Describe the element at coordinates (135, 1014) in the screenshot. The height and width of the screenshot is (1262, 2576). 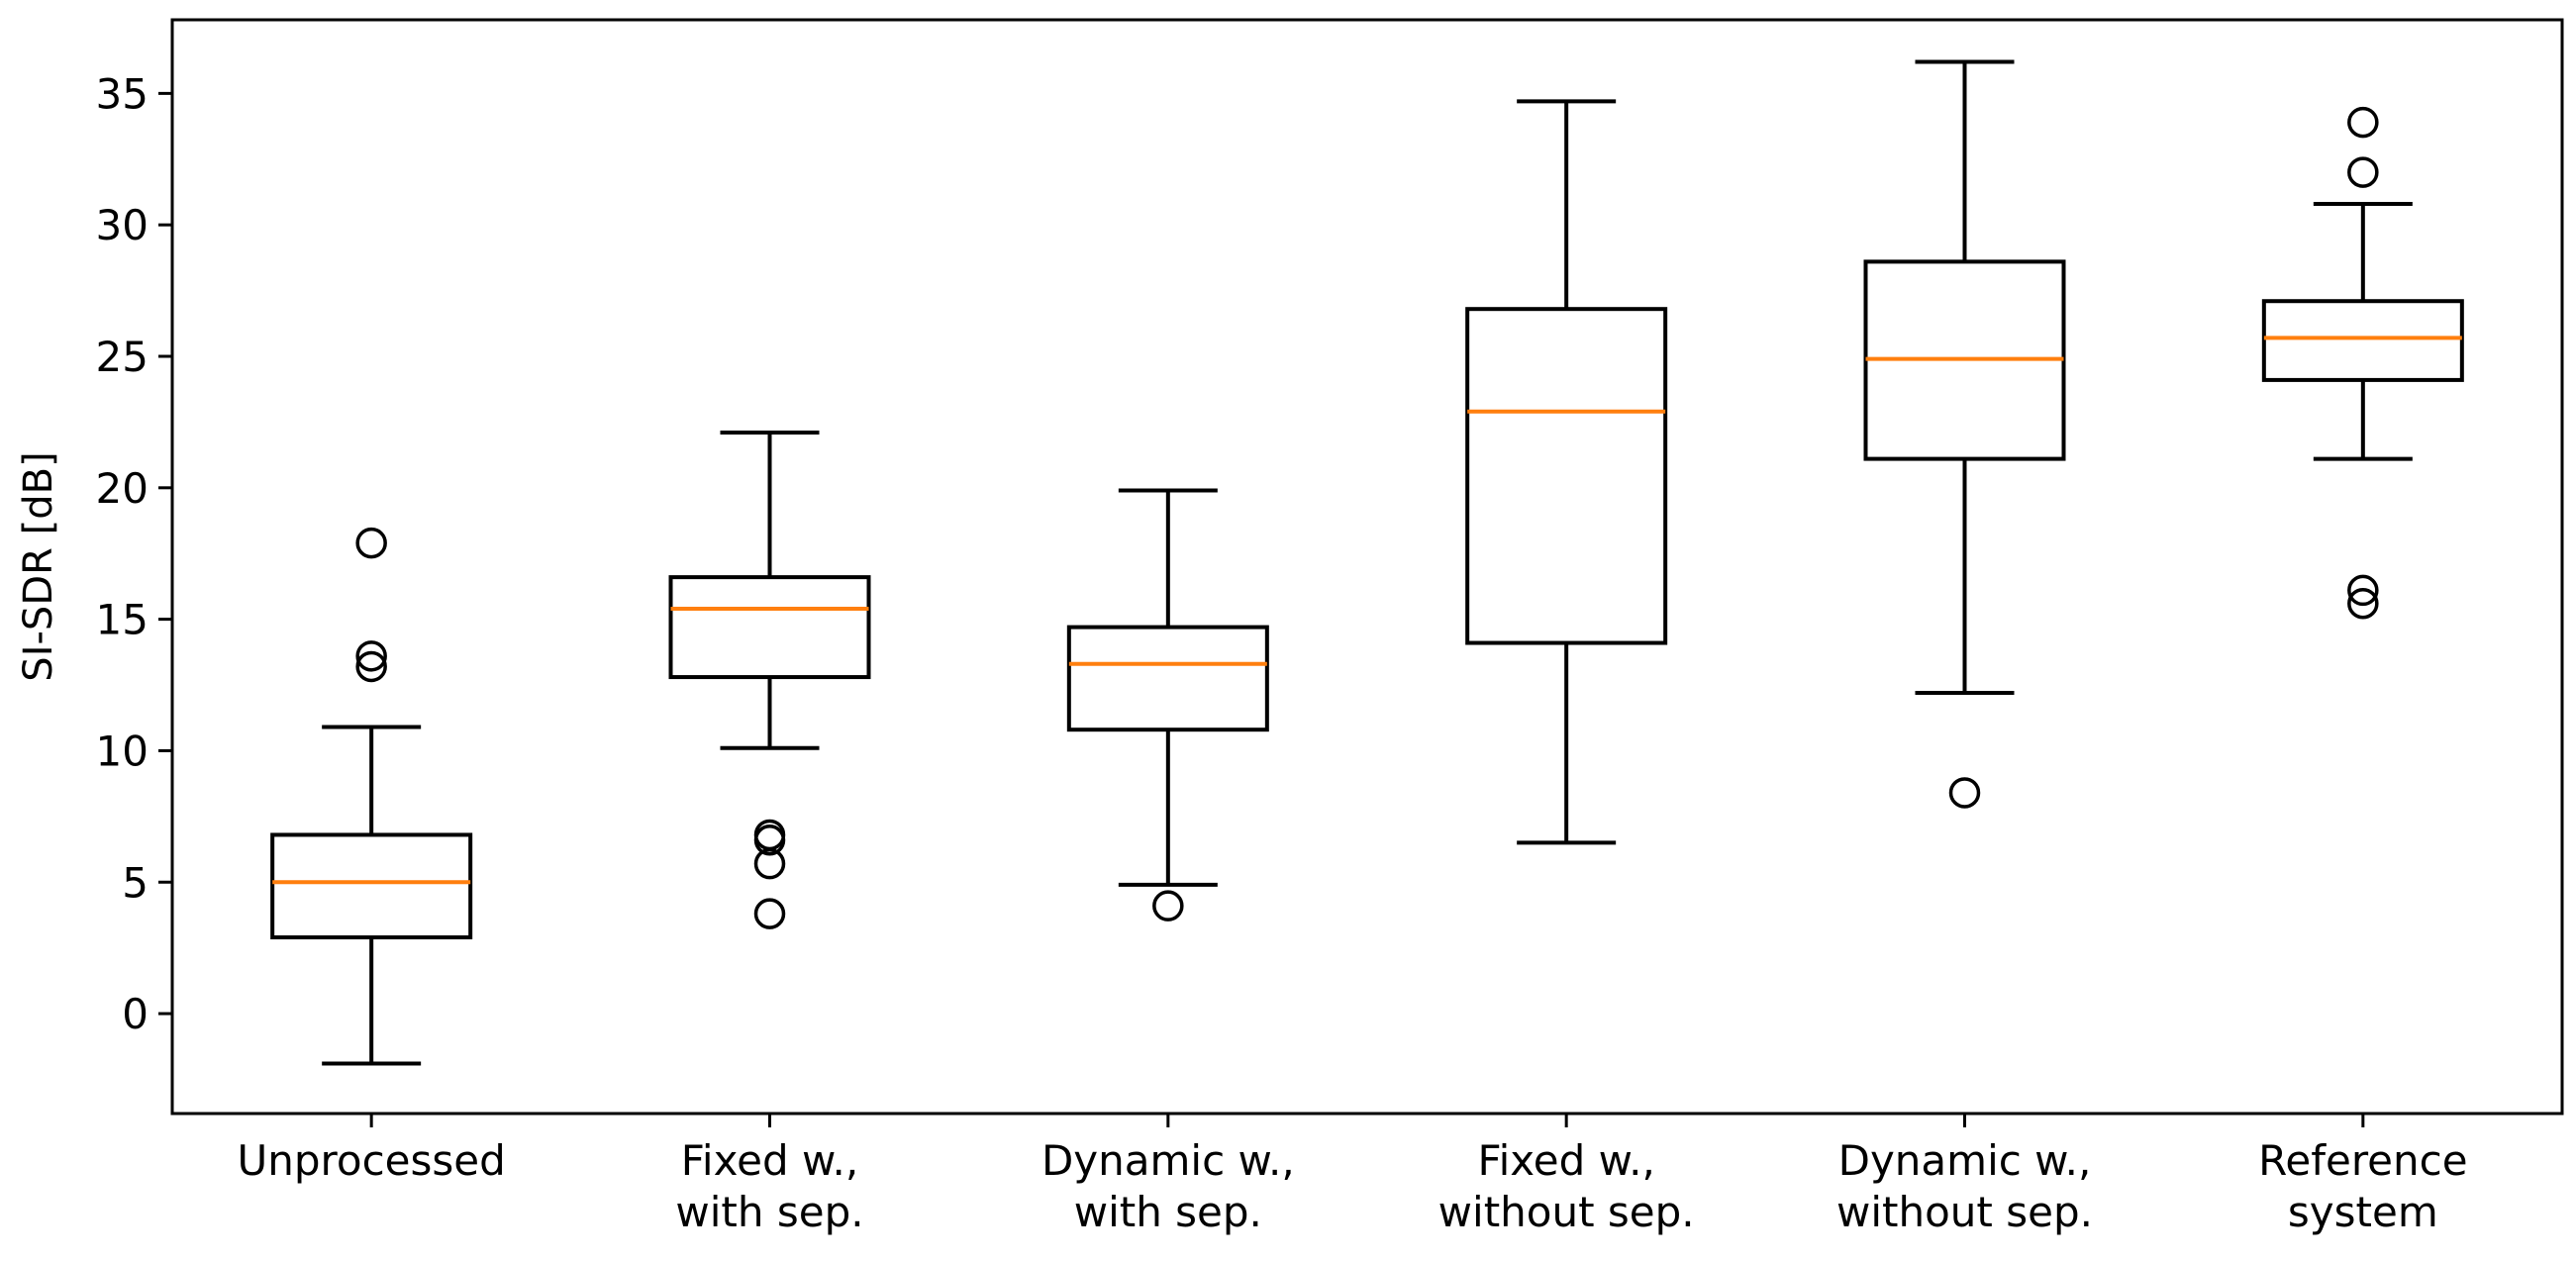
I see `y-tick-label: 0` at that location.